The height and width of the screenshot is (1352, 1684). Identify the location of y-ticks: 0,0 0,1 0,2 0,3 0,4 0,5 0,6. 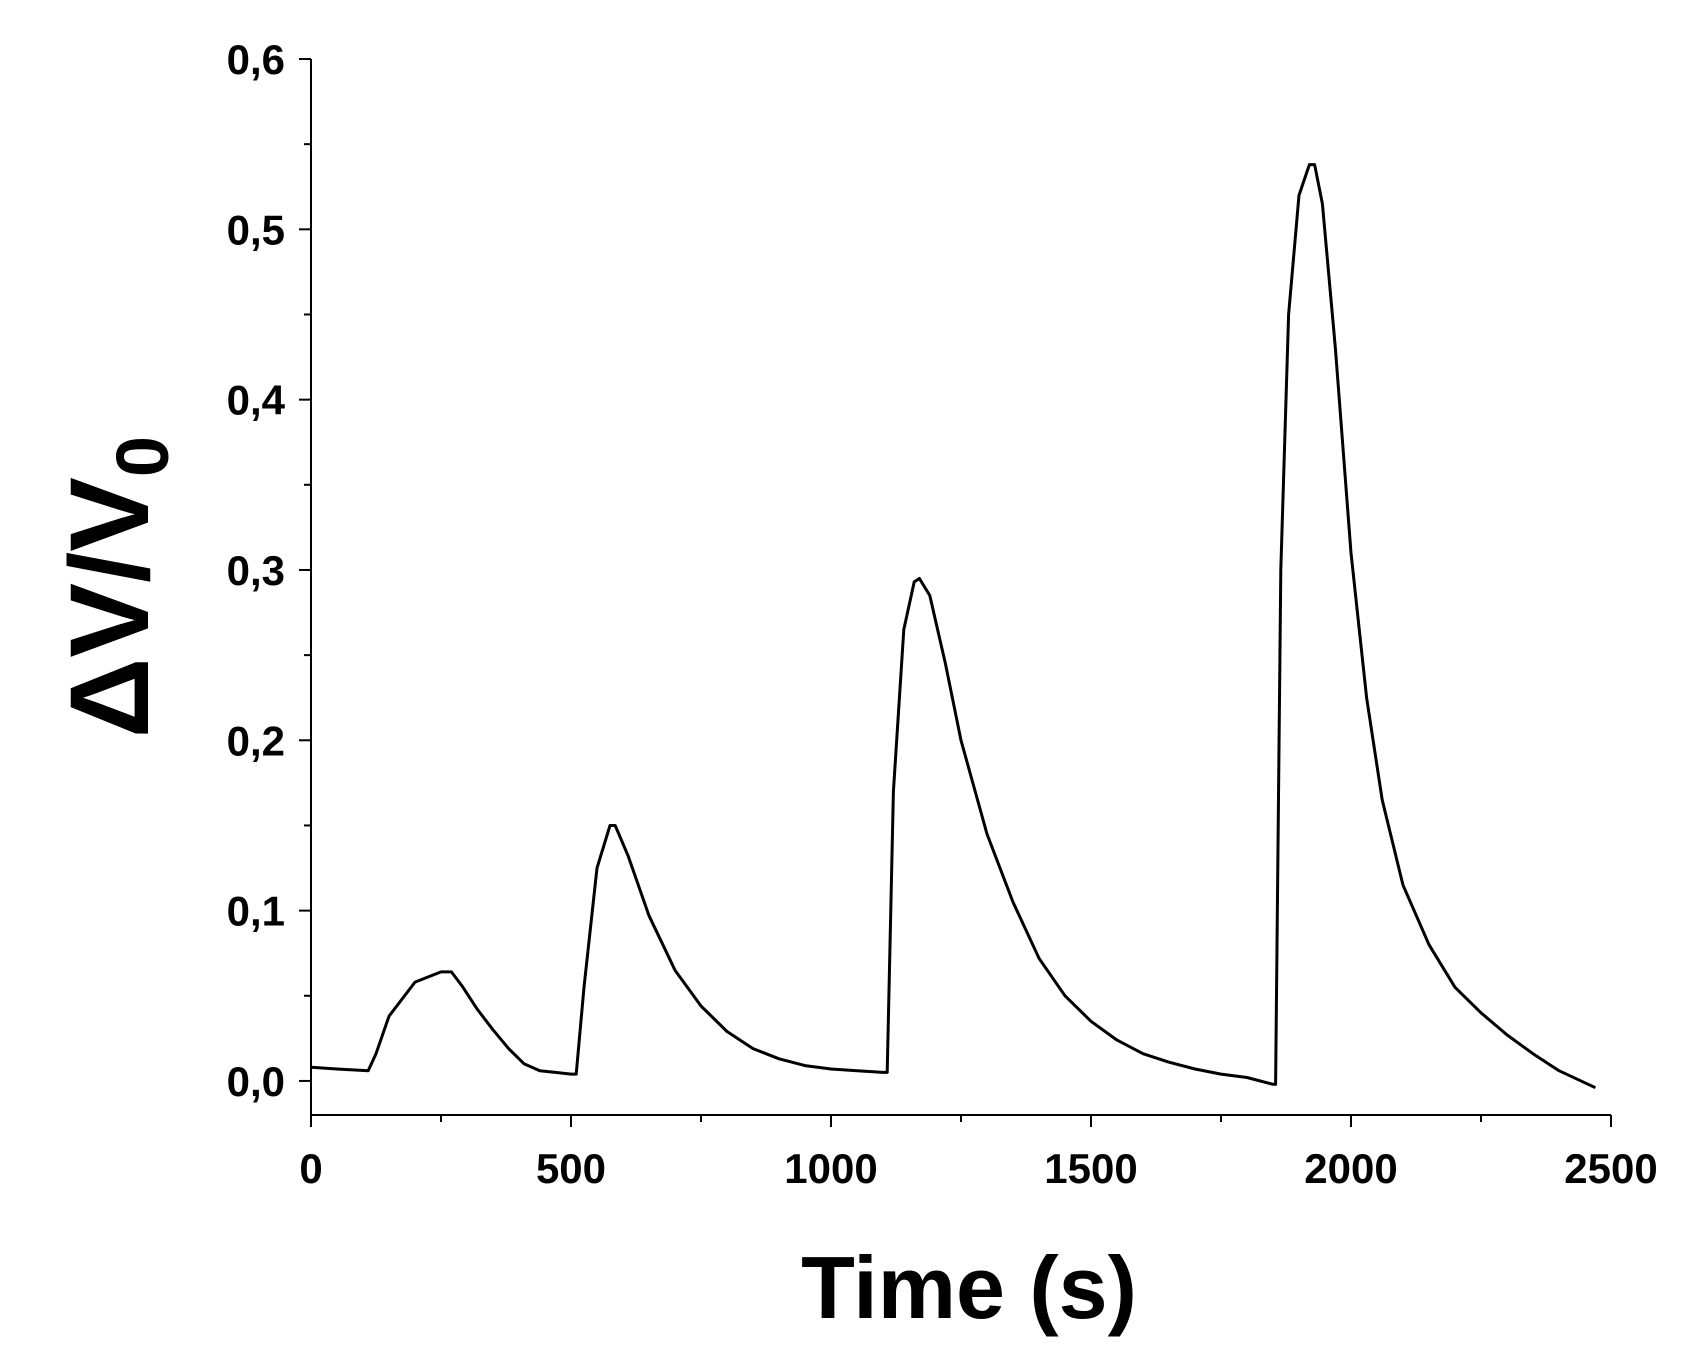
(269, 570).